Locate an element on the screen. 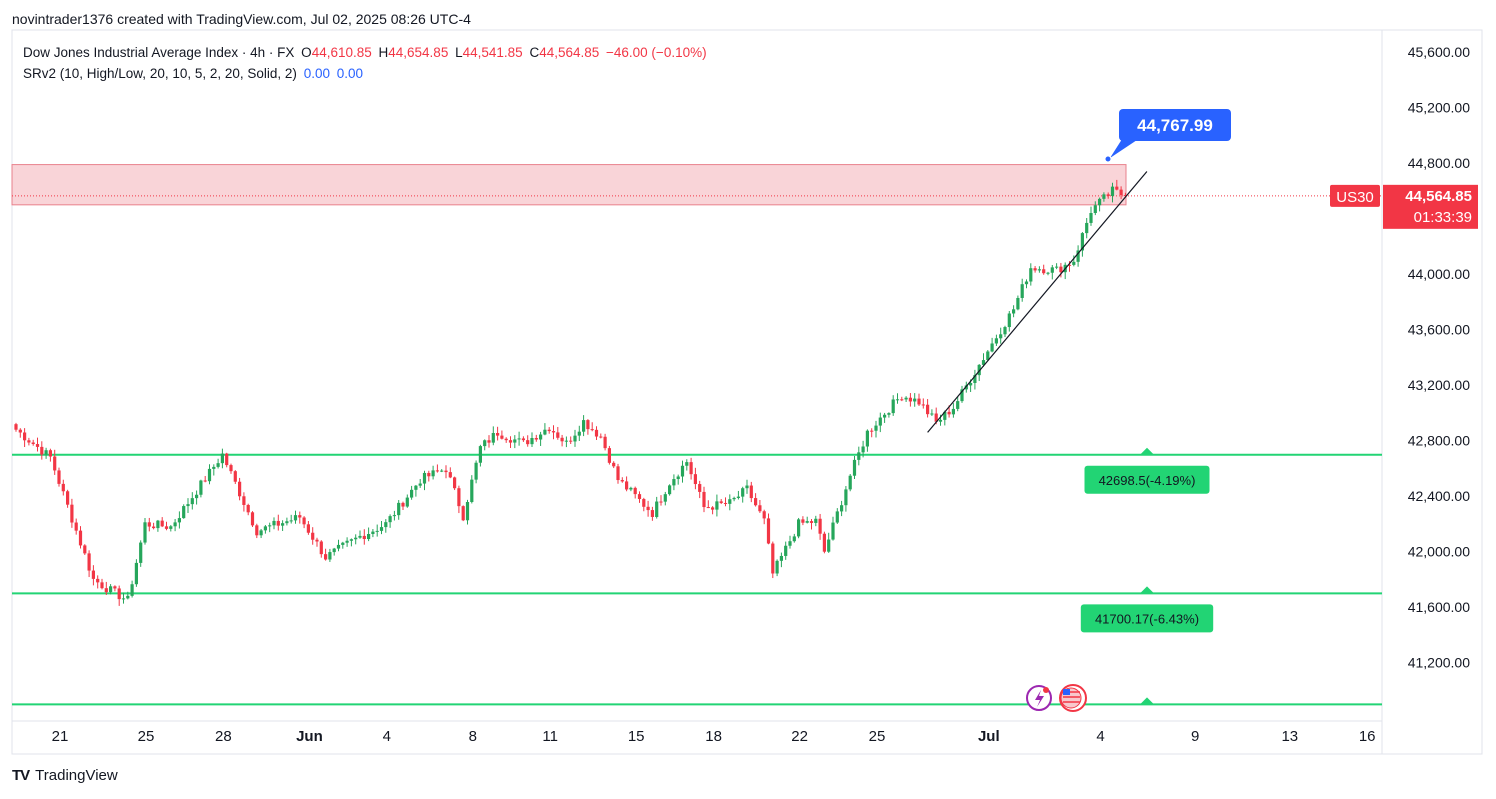 This screenshot has width=1496, height=799. resistance-zone-box is located at coordinates (569, 185).